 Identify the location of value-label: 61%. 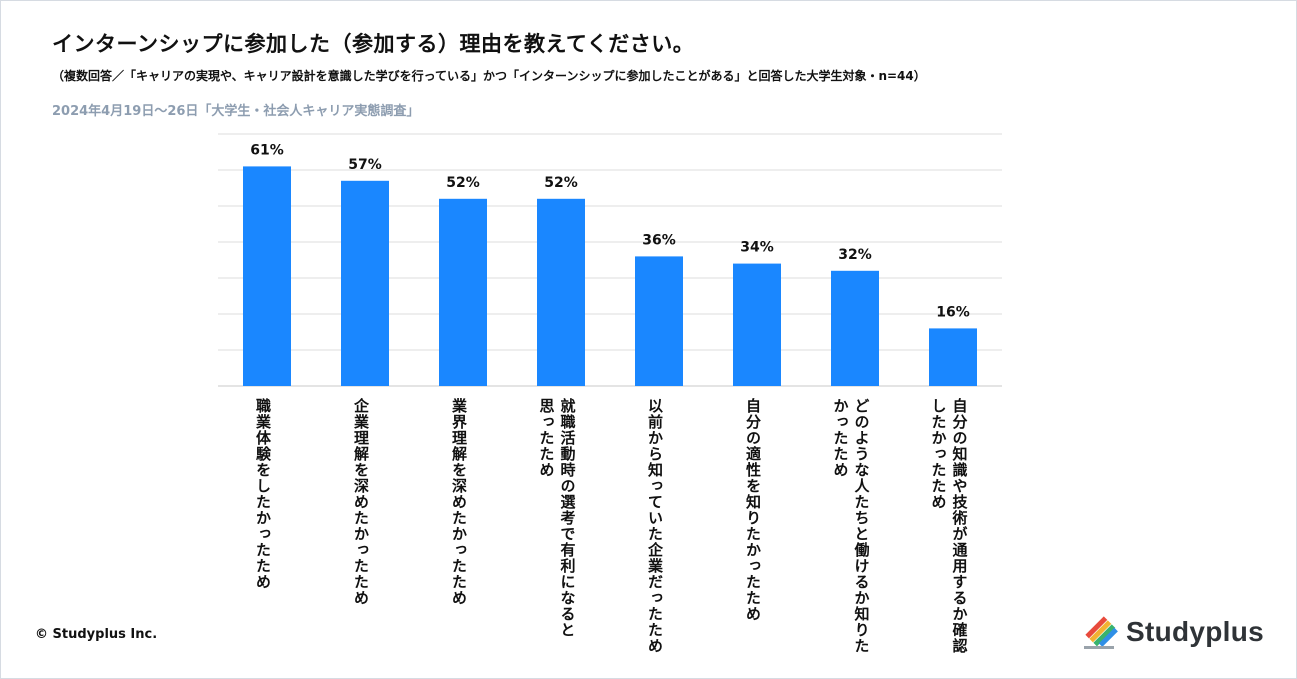
(267, 150).